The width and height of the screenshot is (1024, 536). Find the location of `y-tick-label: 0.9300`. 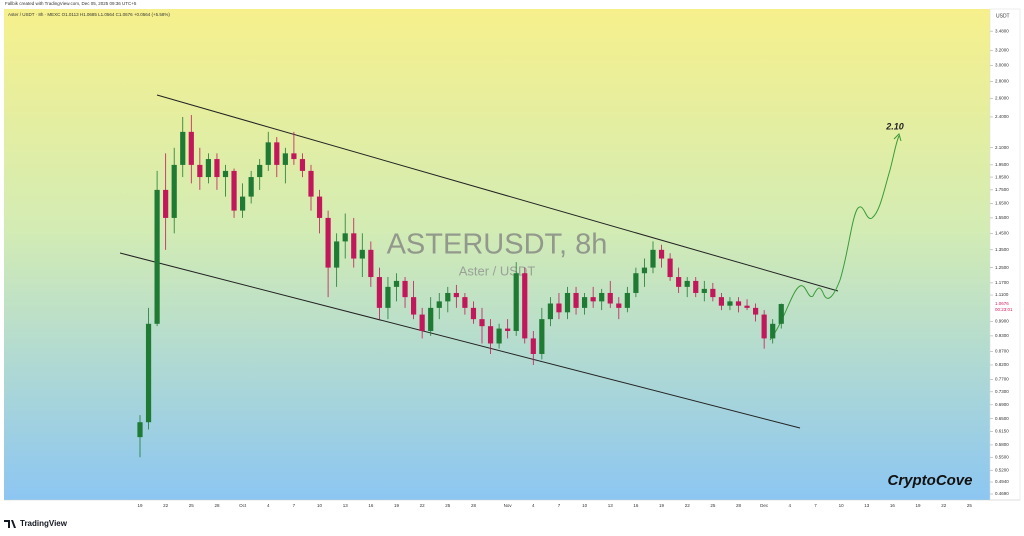

y-tick-label: 0.9300 is located at coordinates (1002, 335).